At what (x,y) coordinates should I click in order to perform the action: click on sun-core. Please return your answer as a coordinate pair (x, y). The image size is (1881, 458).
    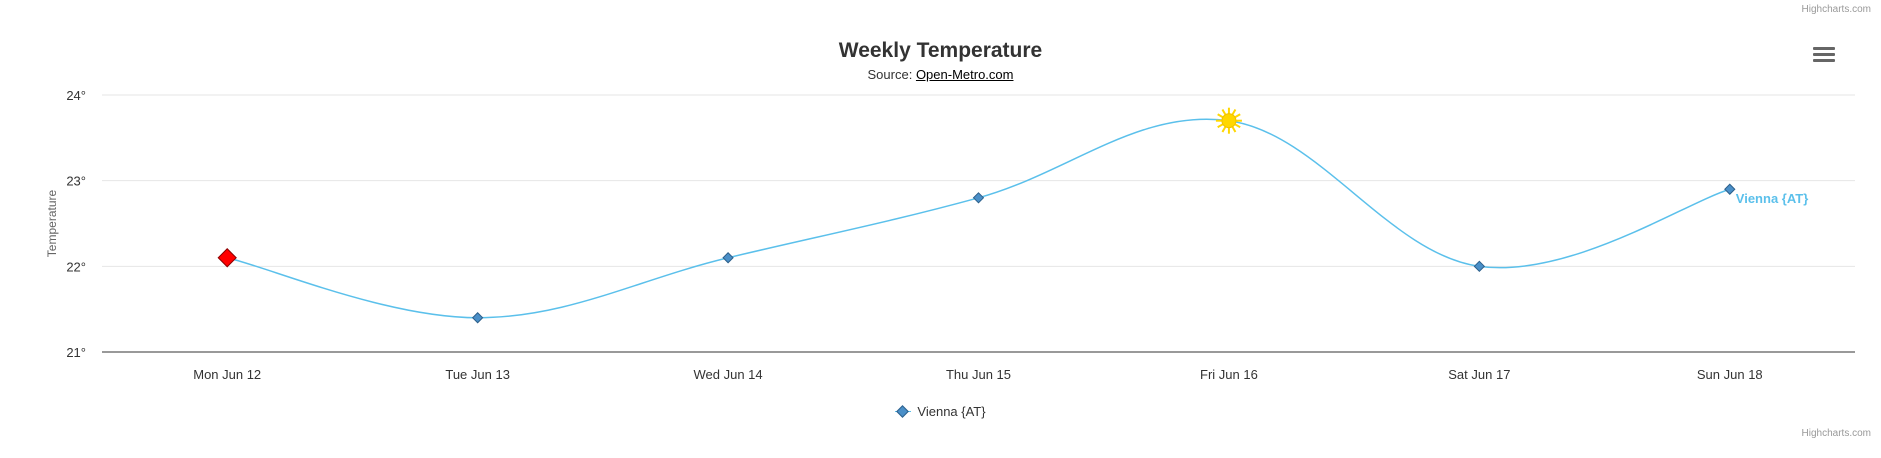
    Looking at the image, I should click on (1229, 121).